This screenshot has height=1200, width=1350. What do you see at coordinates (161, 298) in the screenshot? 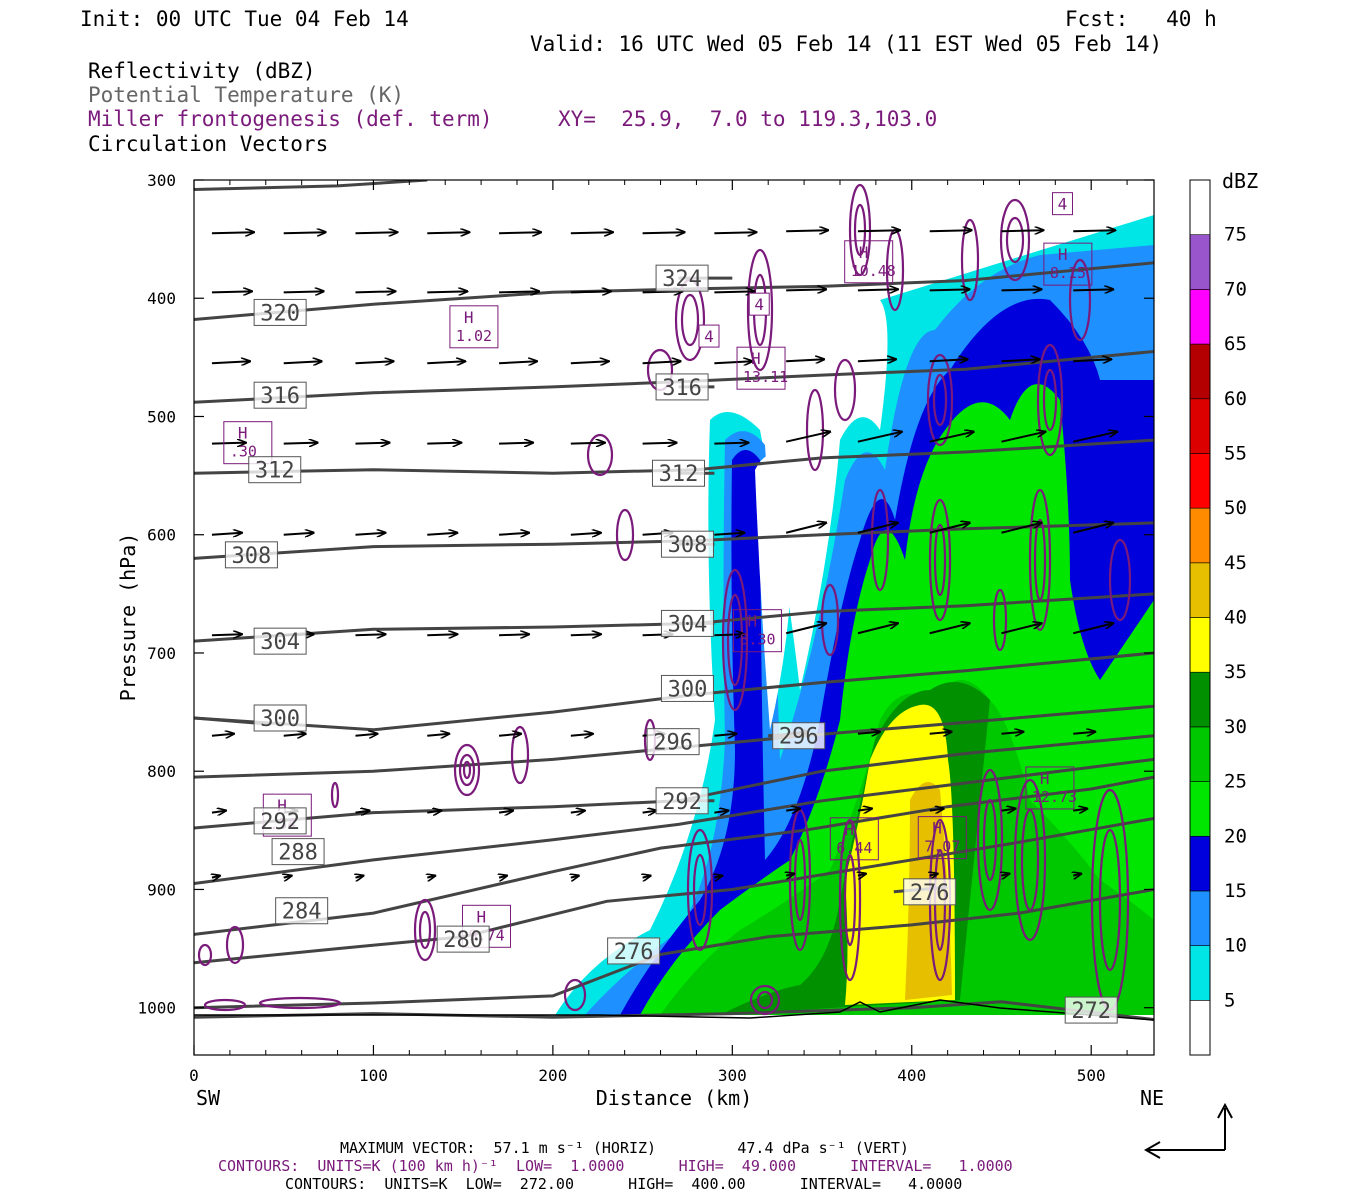
I see `y-tick-label: 400` at bounding box center [161, 298].